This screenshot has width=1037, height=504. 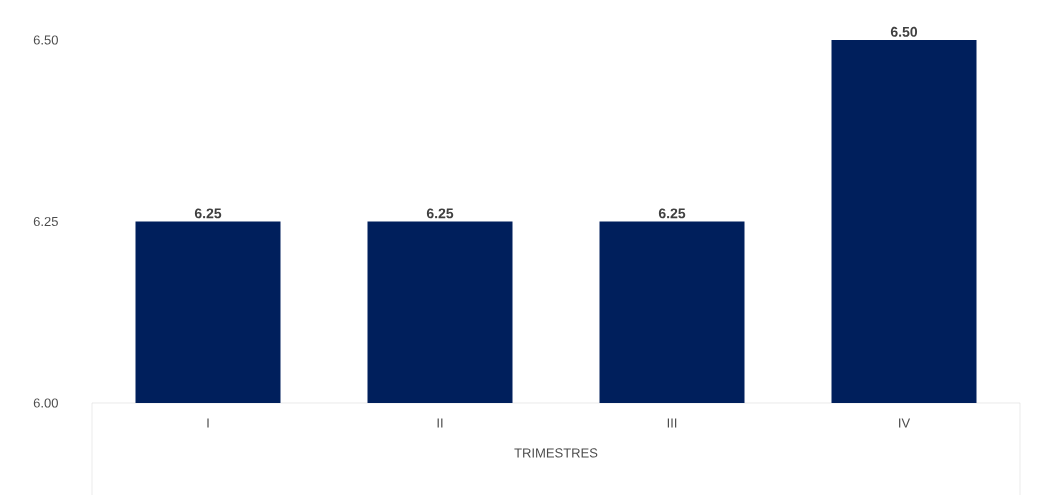 What do you see at coordinates (556, 453) in the screenshot?
I see `x-axis-title: TRIMESTRES` at bounding box center [556, 453].